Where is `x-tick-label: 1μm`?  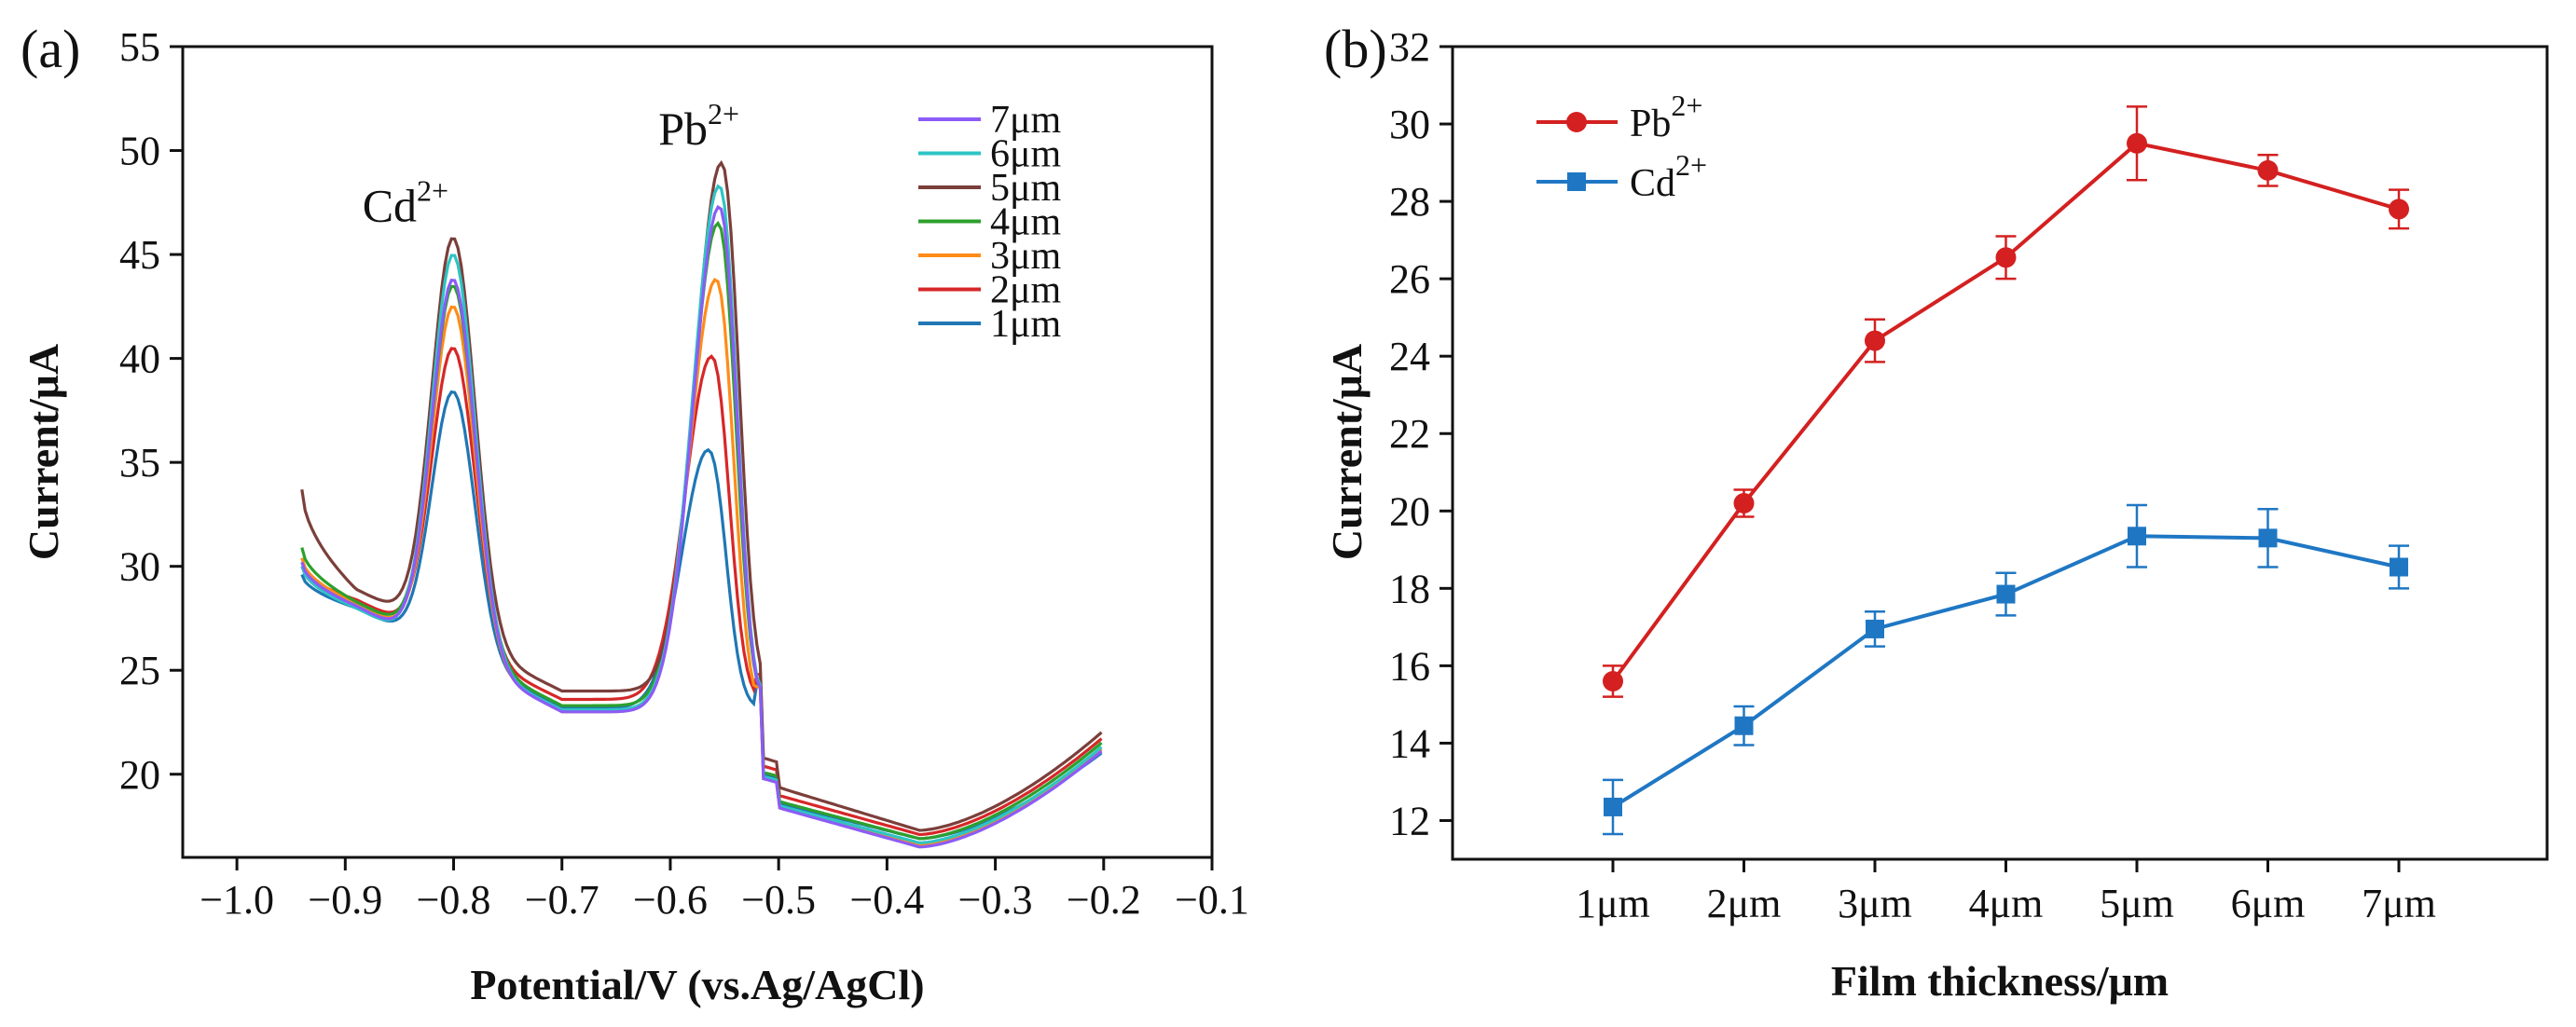
x-tick-label: 1μm is located at coordinates (1613, 904).